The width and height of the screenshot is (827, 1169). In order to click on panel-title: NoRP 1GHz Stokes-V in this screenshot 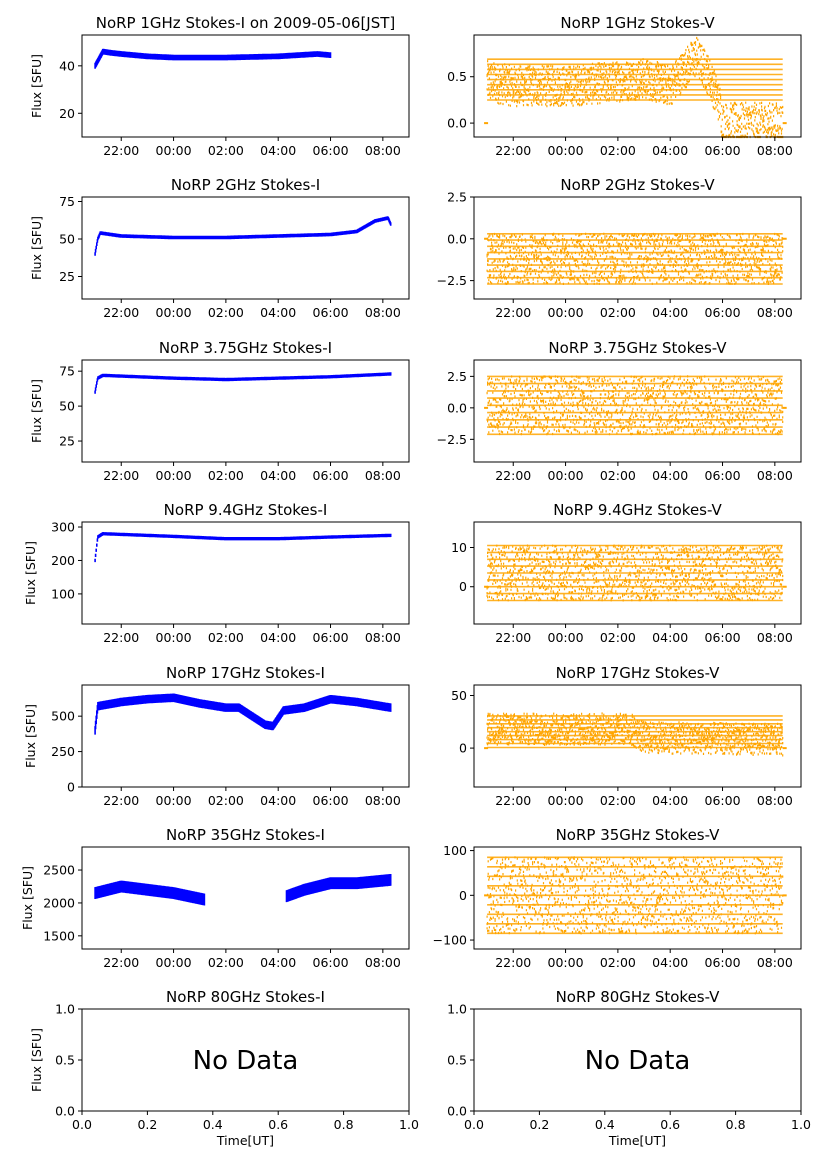, I will do `click(637, 23)`.